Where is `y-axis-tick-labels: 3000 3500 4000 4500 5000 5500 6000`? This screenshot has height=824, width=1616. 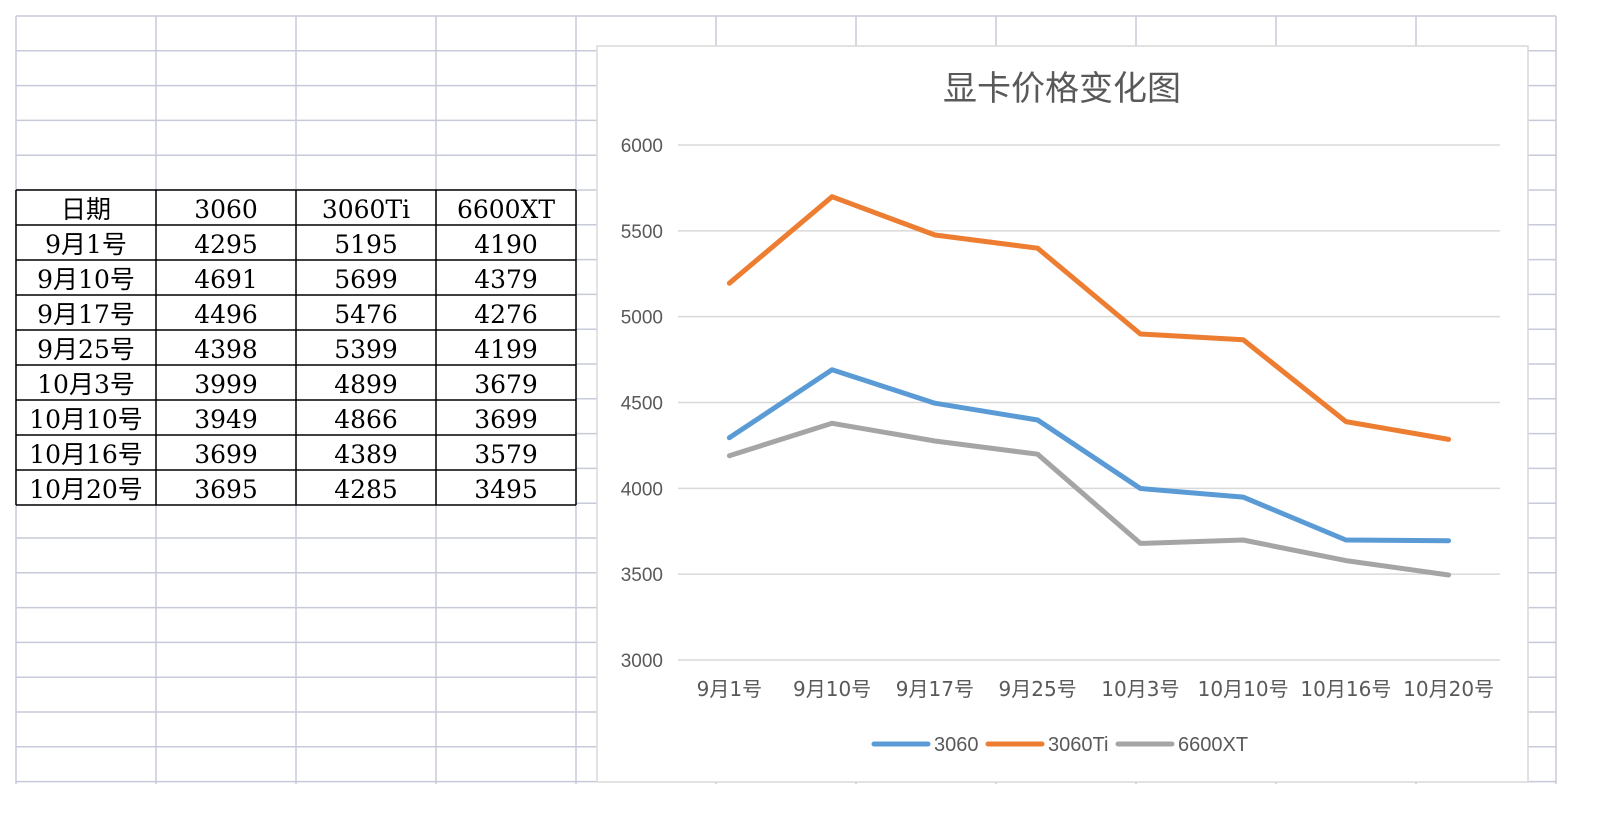
y-axis-tick-labels: 3000 3500 4000 4500 5000 5500 6000 is located at coordinates (642, 404).